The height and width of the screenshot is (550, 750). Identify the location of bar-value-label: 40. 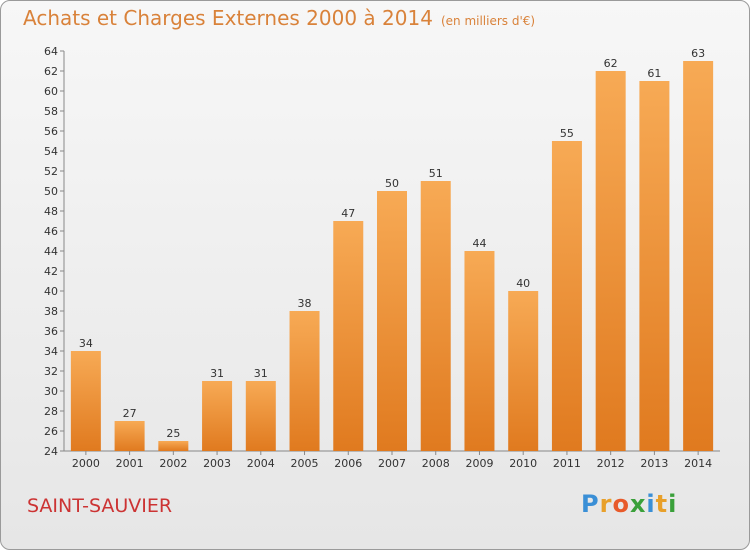
(523, 283).